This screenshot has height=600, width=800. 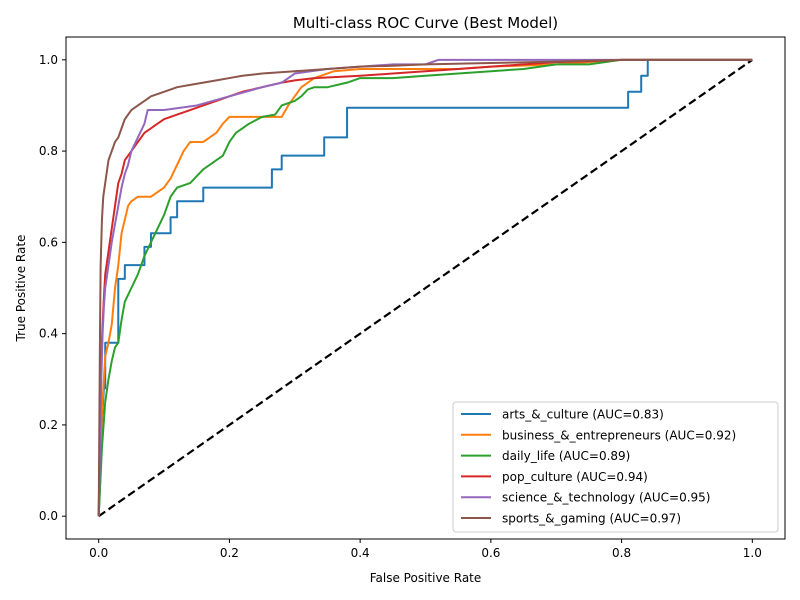 I want to click on x-axis-label: False Positive Rate, so click(x=426, y=578).